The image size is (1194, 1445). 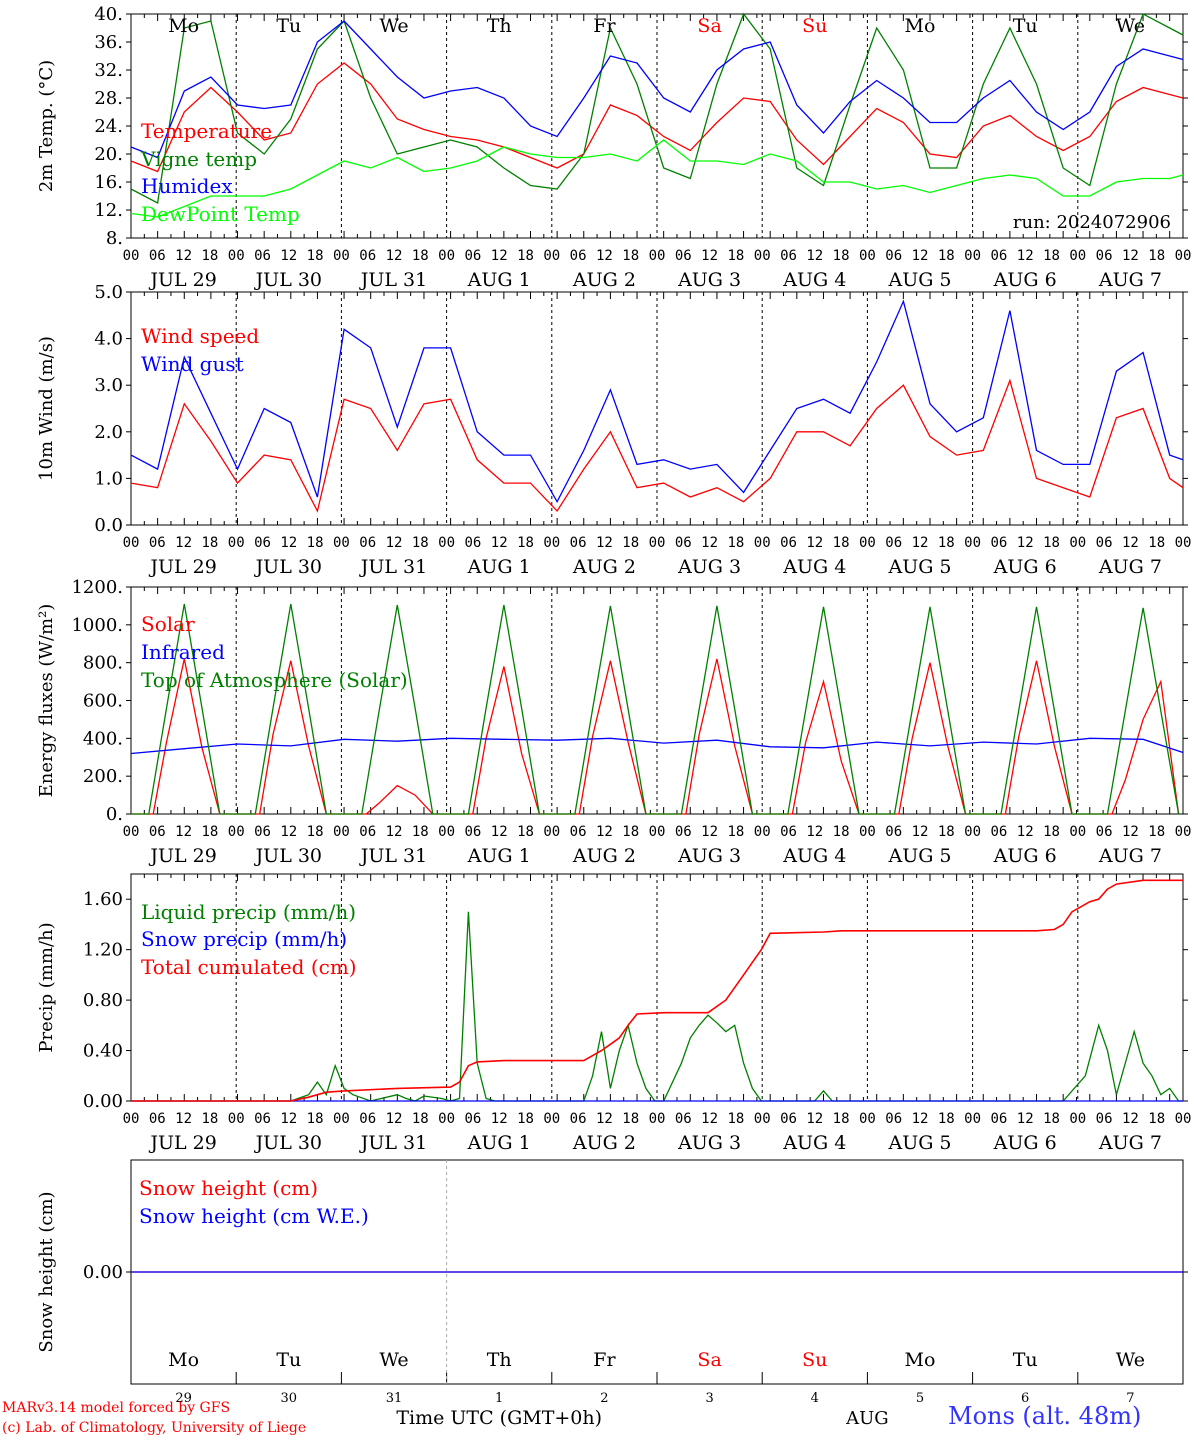 I want to click on y-tick-label: 20., so click(x=108, y=154).